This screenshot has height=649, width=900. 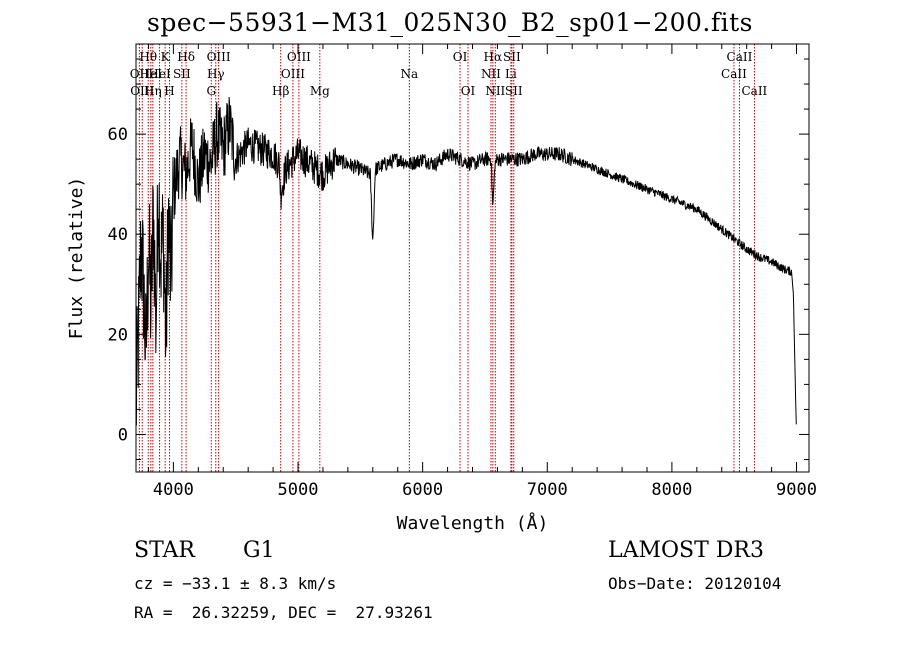 What do you see at coordinates (118, 335) in the screenshot?
I see `y-tick-label: 20` at bounding box center [118, 335].